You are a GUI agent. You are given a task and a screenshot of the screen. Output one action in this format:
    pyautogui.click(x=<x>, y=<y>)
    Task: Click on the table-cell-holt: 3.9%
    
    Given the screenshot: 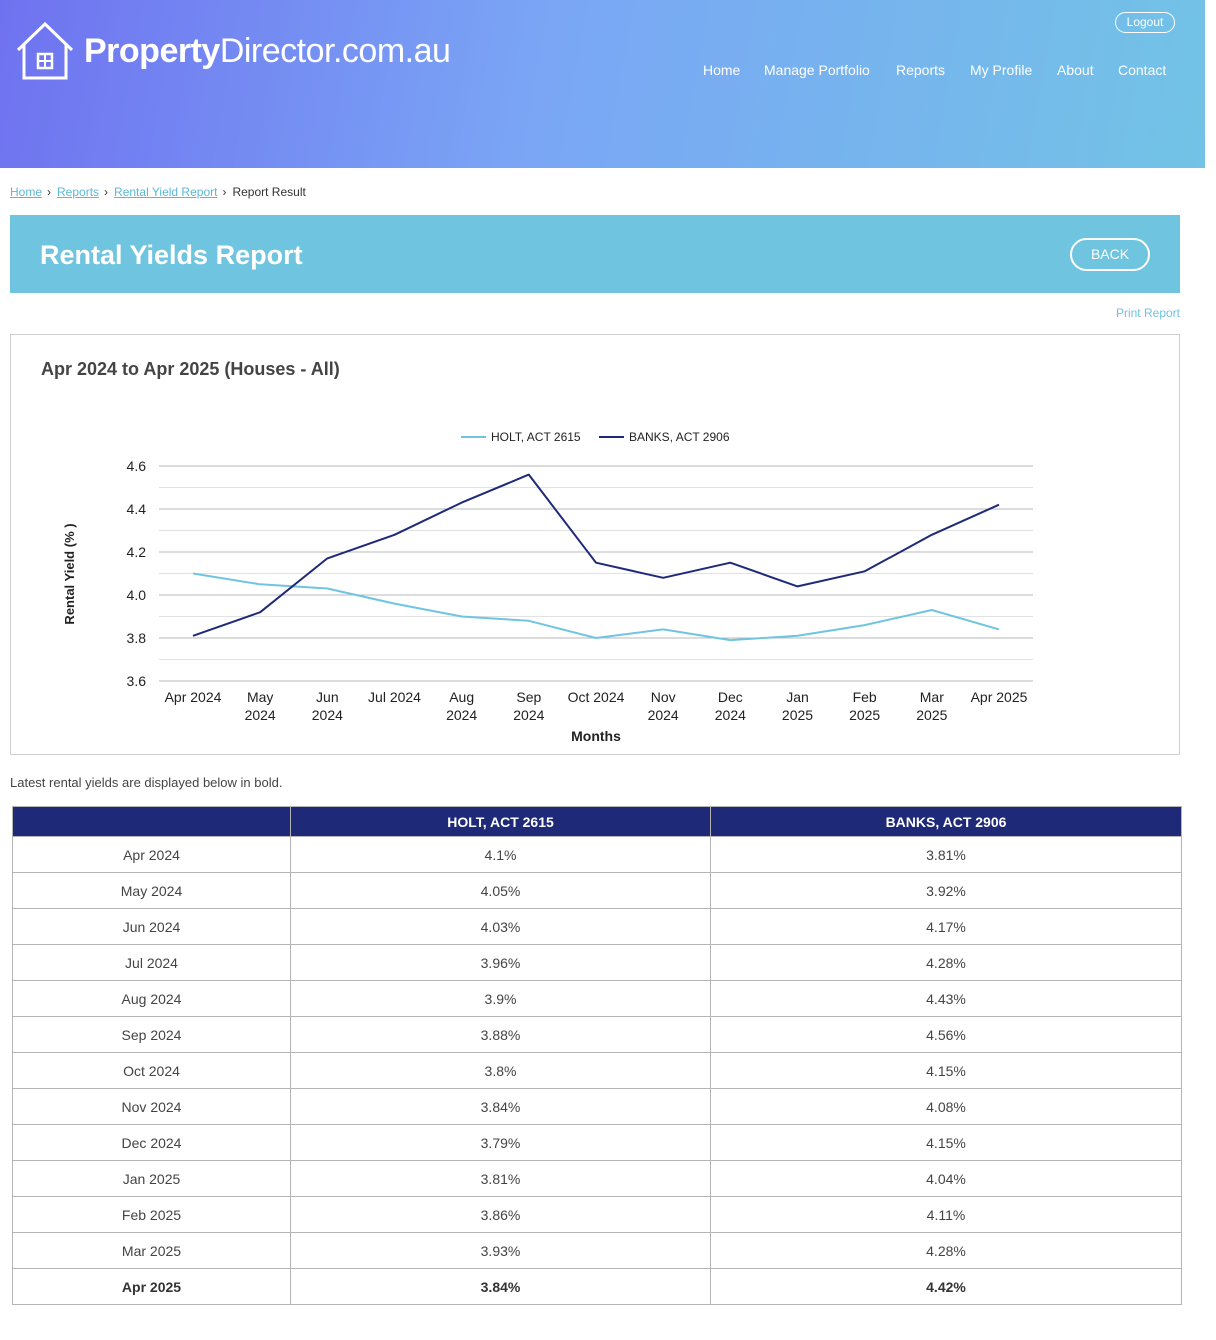 What is the action you would take?
    pyautogui.click(x=500, y=998)
    